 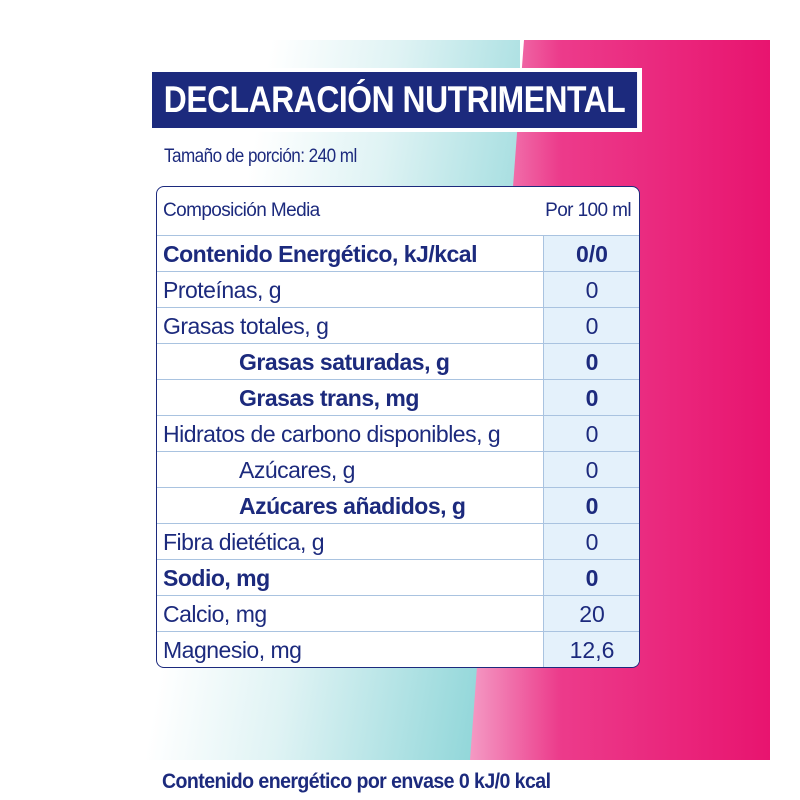 I want to click on title-frame: DECLARACIÓN NUTRIMENTAL, so click(x=395, y=100).